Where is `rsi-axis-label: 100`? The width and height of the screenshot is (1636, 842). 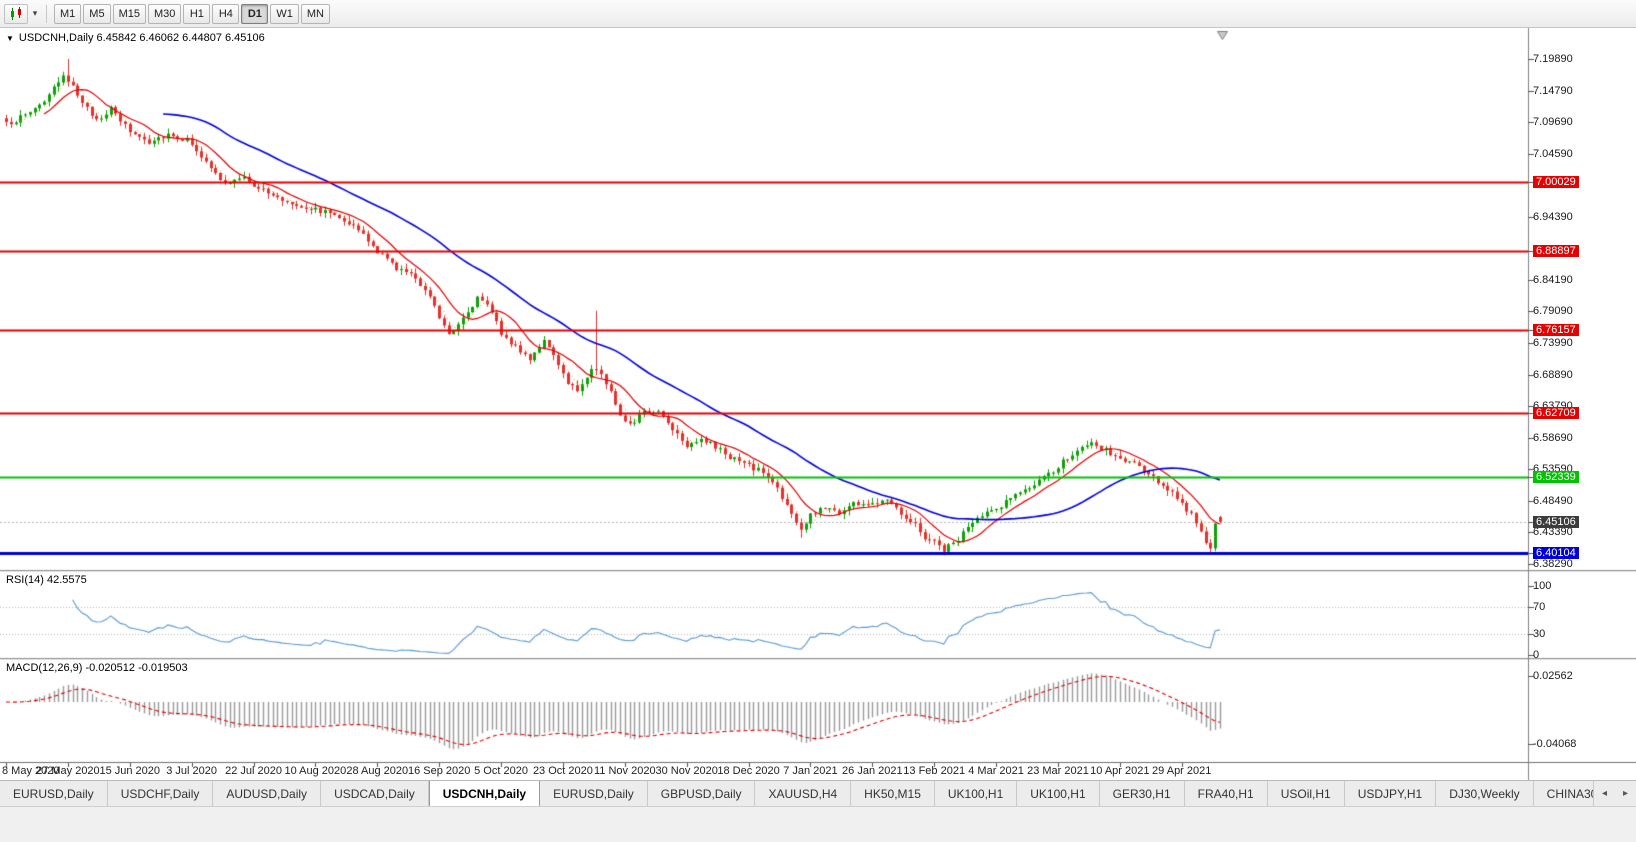
rsi-axis-label: 100 is located at coordinates (1542, 586).